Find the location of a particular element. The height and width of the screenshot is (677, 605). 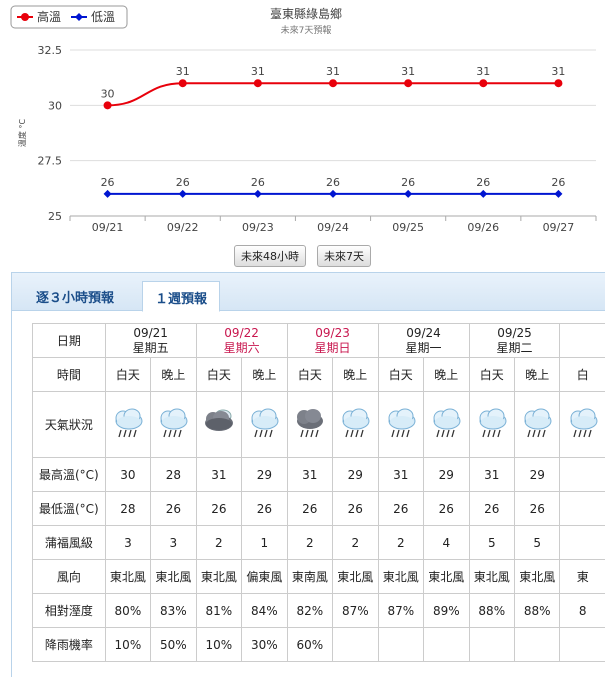

x-tick-label: 09/25 is located at coordinates (408, 227).